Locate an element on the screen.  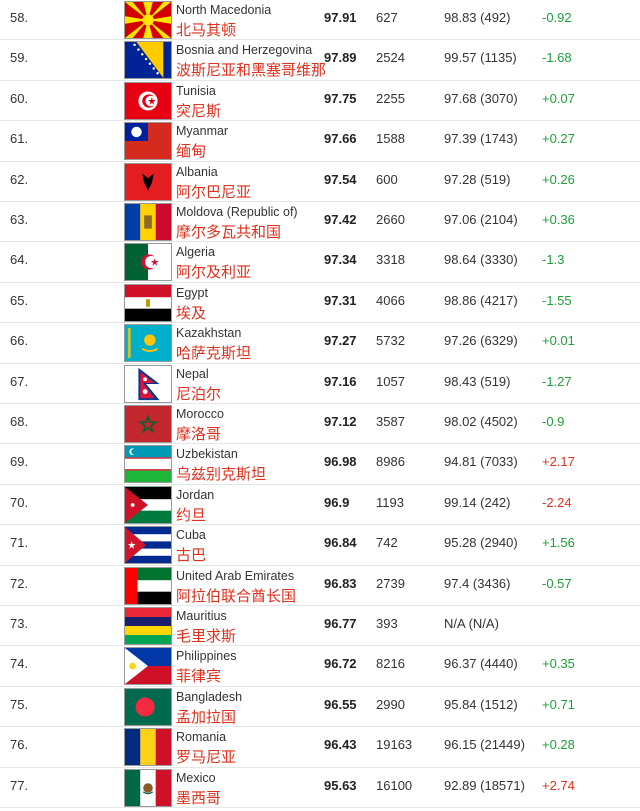
score-value: 97.66 is located at coordinates (340, 139).